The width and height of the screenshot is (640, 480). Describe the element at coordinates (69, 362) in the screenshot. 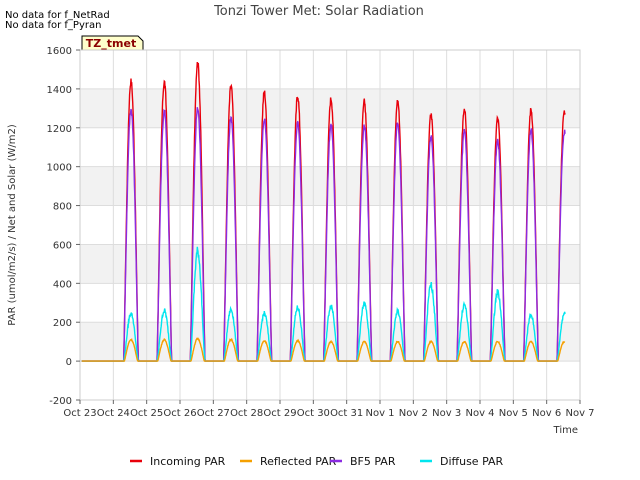

I see `y-tick-label: 0` at that location.